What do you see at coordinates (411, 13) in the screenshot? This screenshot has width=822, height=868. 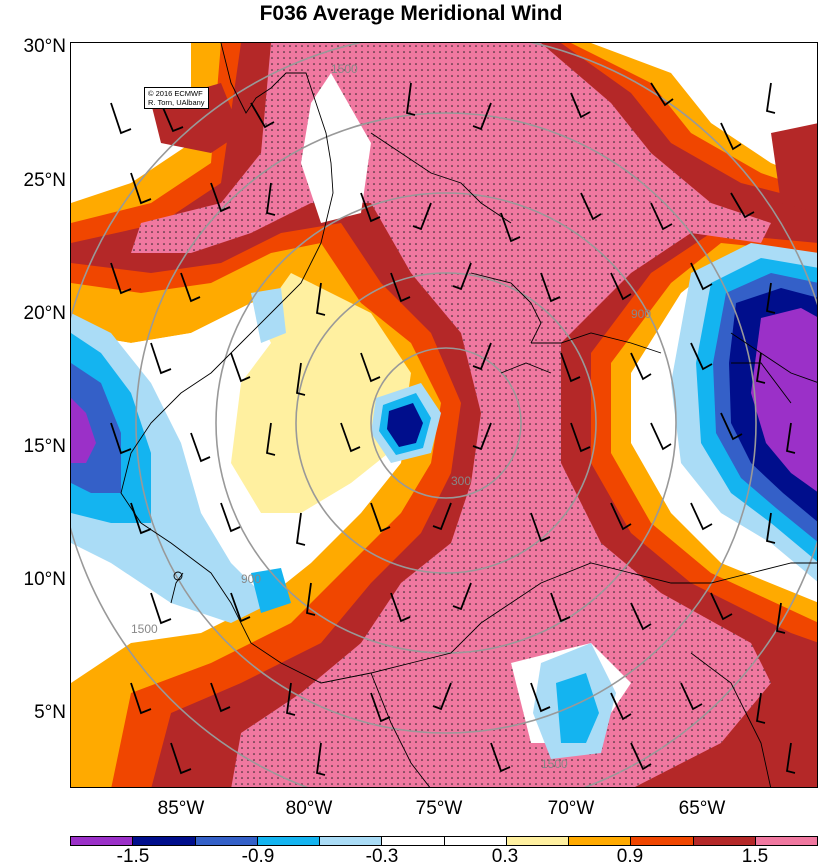 I see `map-title: F036 Average Meridional Wind` at bounding box center [411, 13].